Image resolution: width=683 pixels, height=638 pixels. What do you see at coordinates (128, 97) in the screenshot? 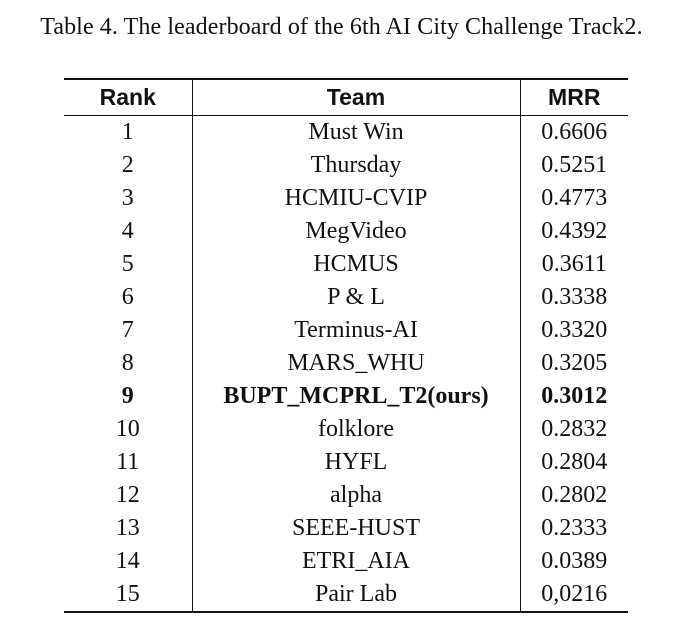
I see `header-rank: Rank` at bounding box center [128, 97].